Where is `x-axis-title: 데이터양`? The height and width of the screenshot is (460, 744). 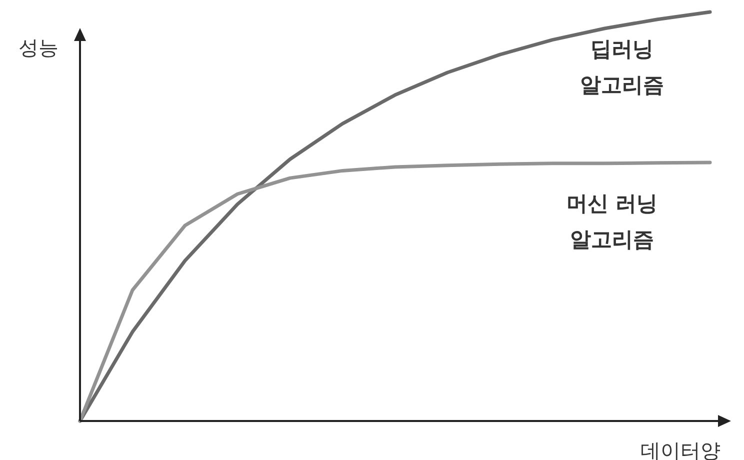 x-axis-title: 데이터양 is located at coordinates (680, 449).